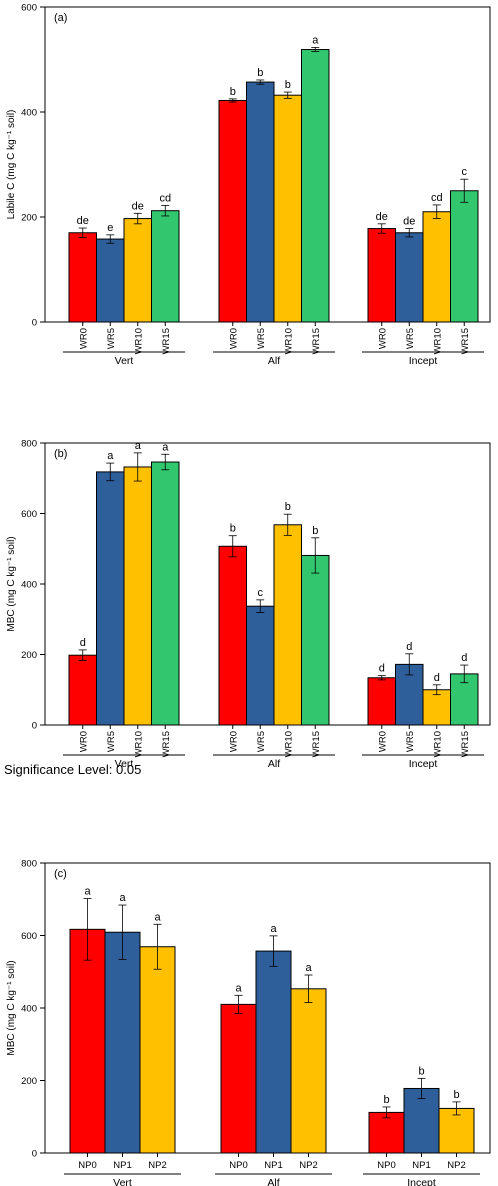  I want to click on significance-letter: e, so click(110, 228).